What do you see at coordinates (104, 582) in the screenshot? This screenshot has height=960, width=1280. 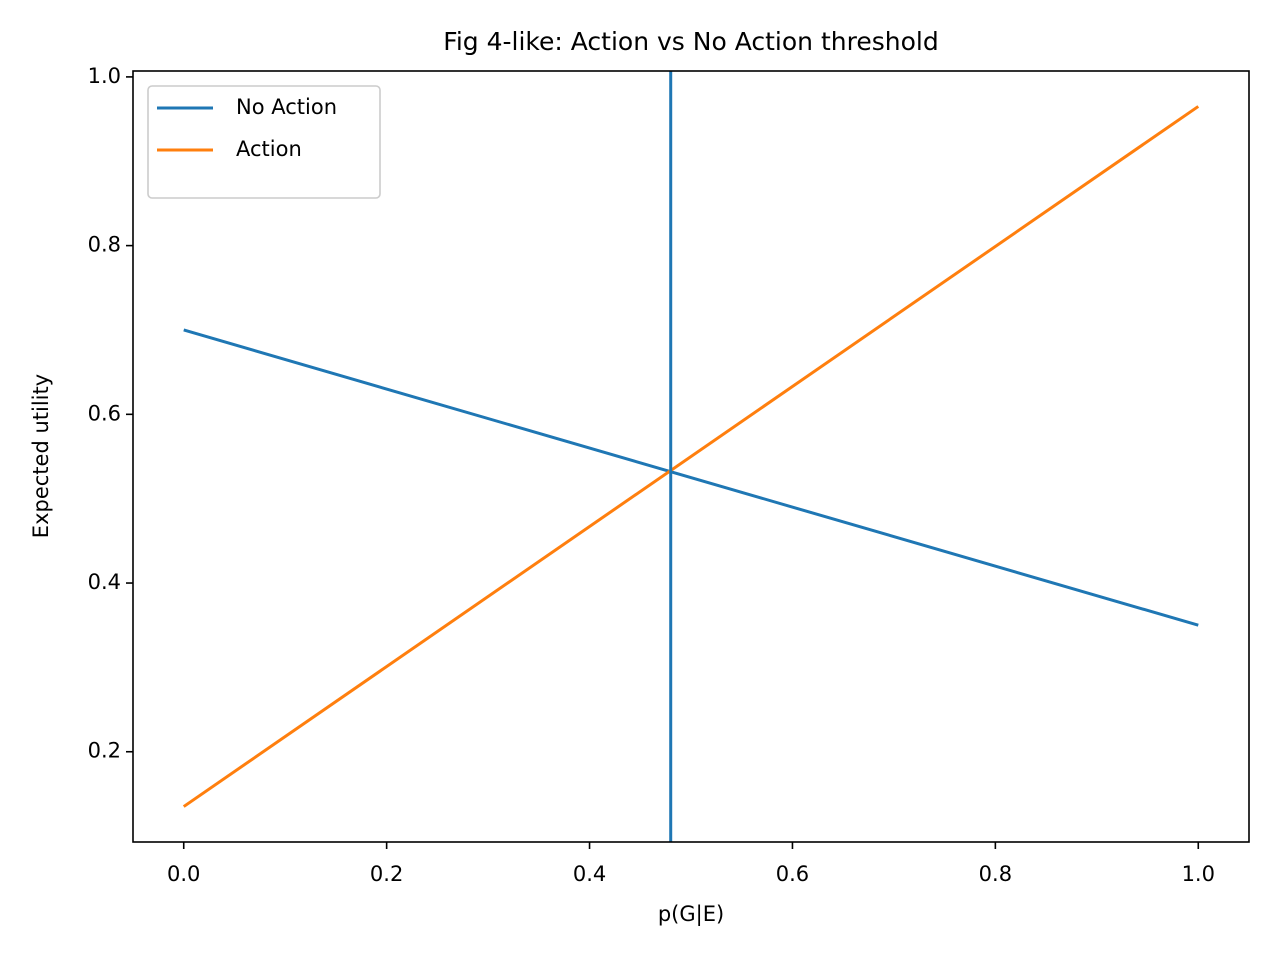 I see `y-tick-label: 0.4` at bounding box center [104, 582].